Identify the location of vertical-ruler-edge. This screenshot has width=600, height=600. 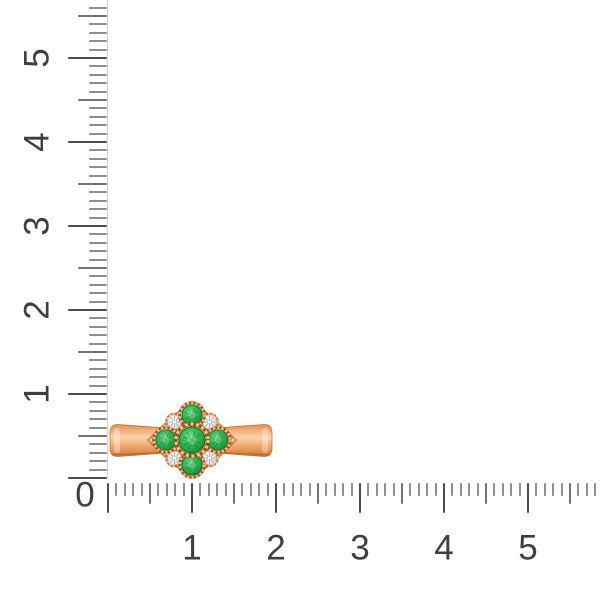
(107, 239).